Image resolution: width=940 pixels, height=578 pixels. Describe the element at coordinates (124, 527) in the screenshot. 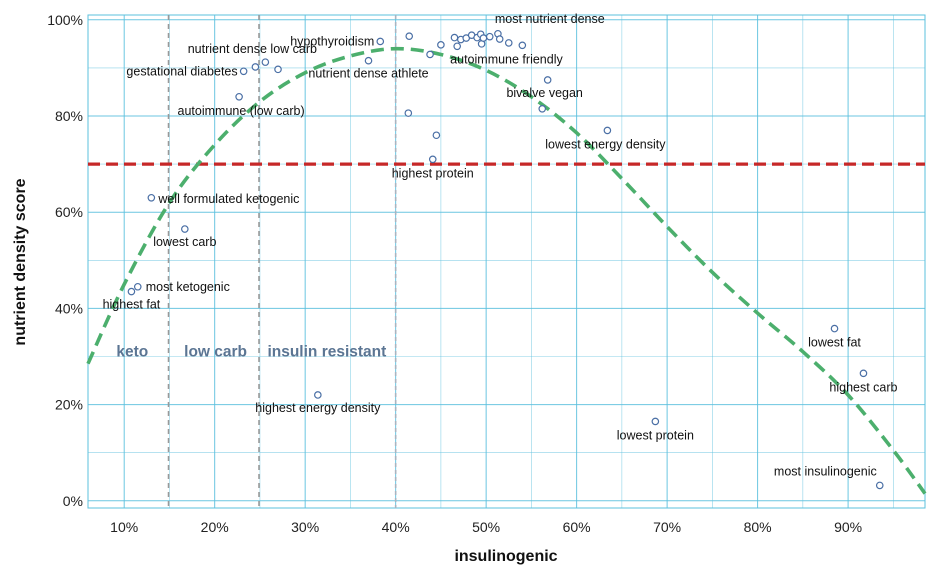

I see `x-tick-label: 10%` at that location.